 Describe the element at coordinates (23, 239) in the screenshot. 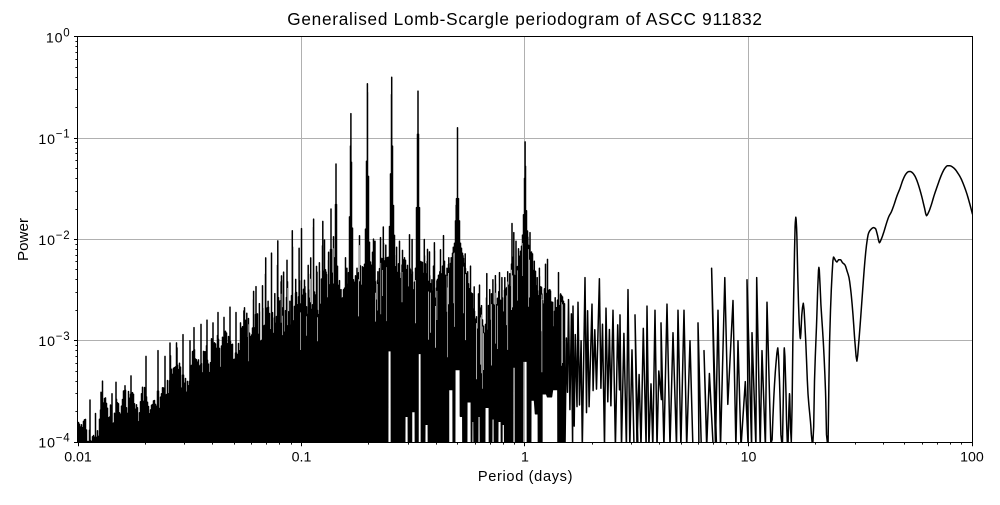

I see `svg-text: Power` at that location.